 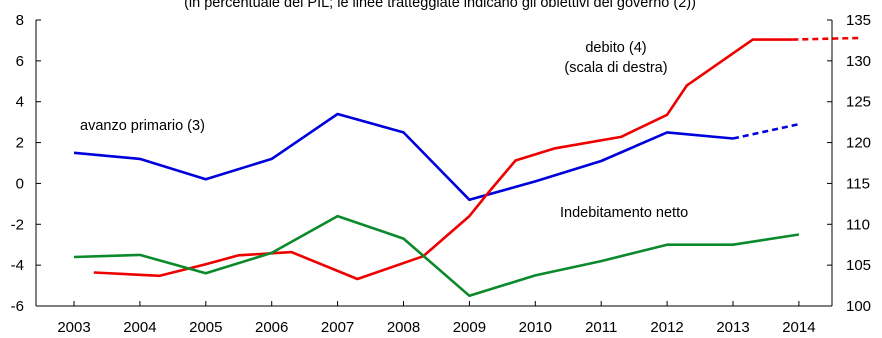 I want to click on right-tick-label: 120, so click(x=858, y=143).